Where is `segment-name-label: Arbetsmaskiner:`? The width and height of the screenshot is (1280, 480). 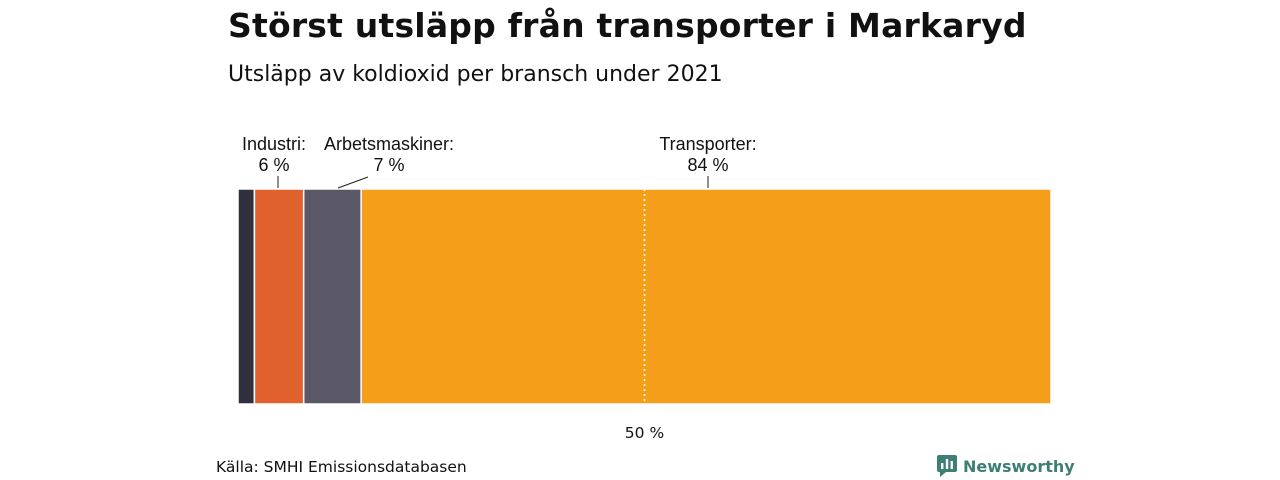 segment-name-label: Arbetsmaskiner: is located at coordinates (389, 144).